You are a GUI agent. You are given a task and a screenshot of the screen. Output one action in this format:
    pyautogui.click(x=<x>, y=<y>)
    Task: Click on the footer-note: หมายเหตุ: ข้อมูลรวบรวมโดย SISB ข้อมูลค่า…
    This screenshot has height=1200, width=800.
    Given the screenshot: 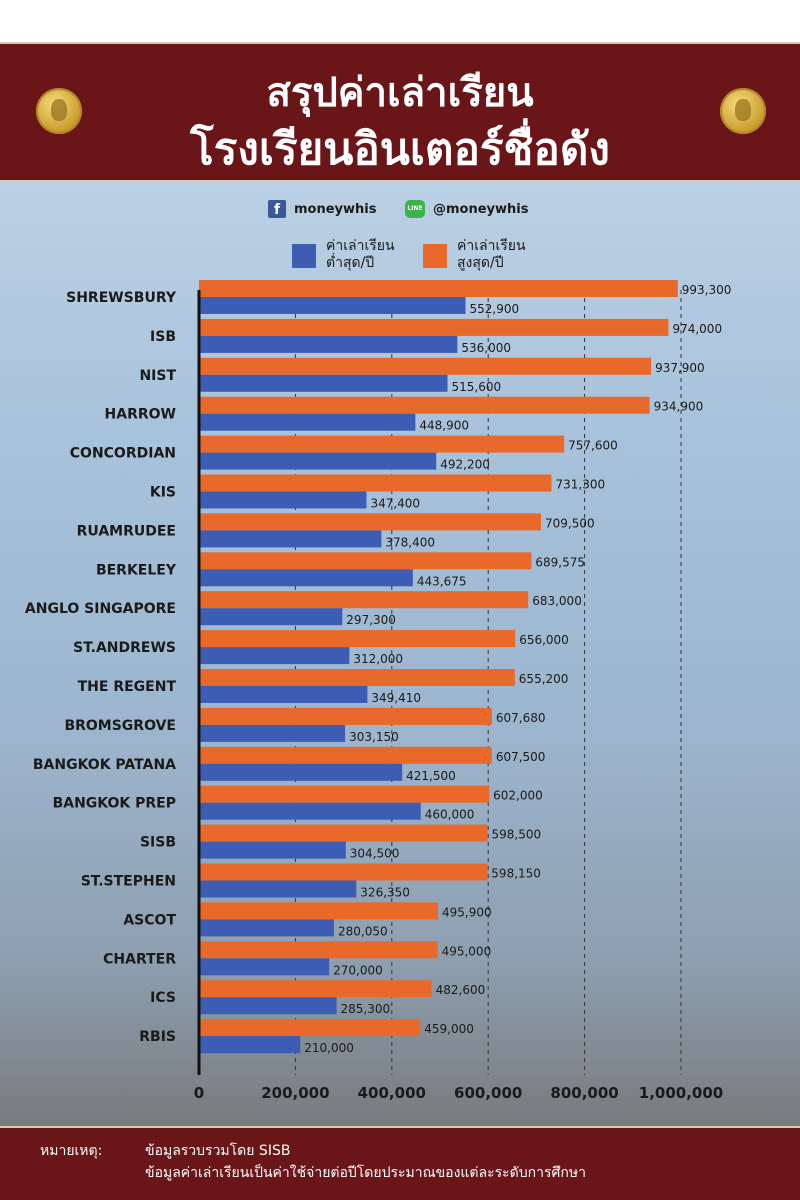 What is the action you would take?
    pyautogui.click(x=400, y=1163)
    